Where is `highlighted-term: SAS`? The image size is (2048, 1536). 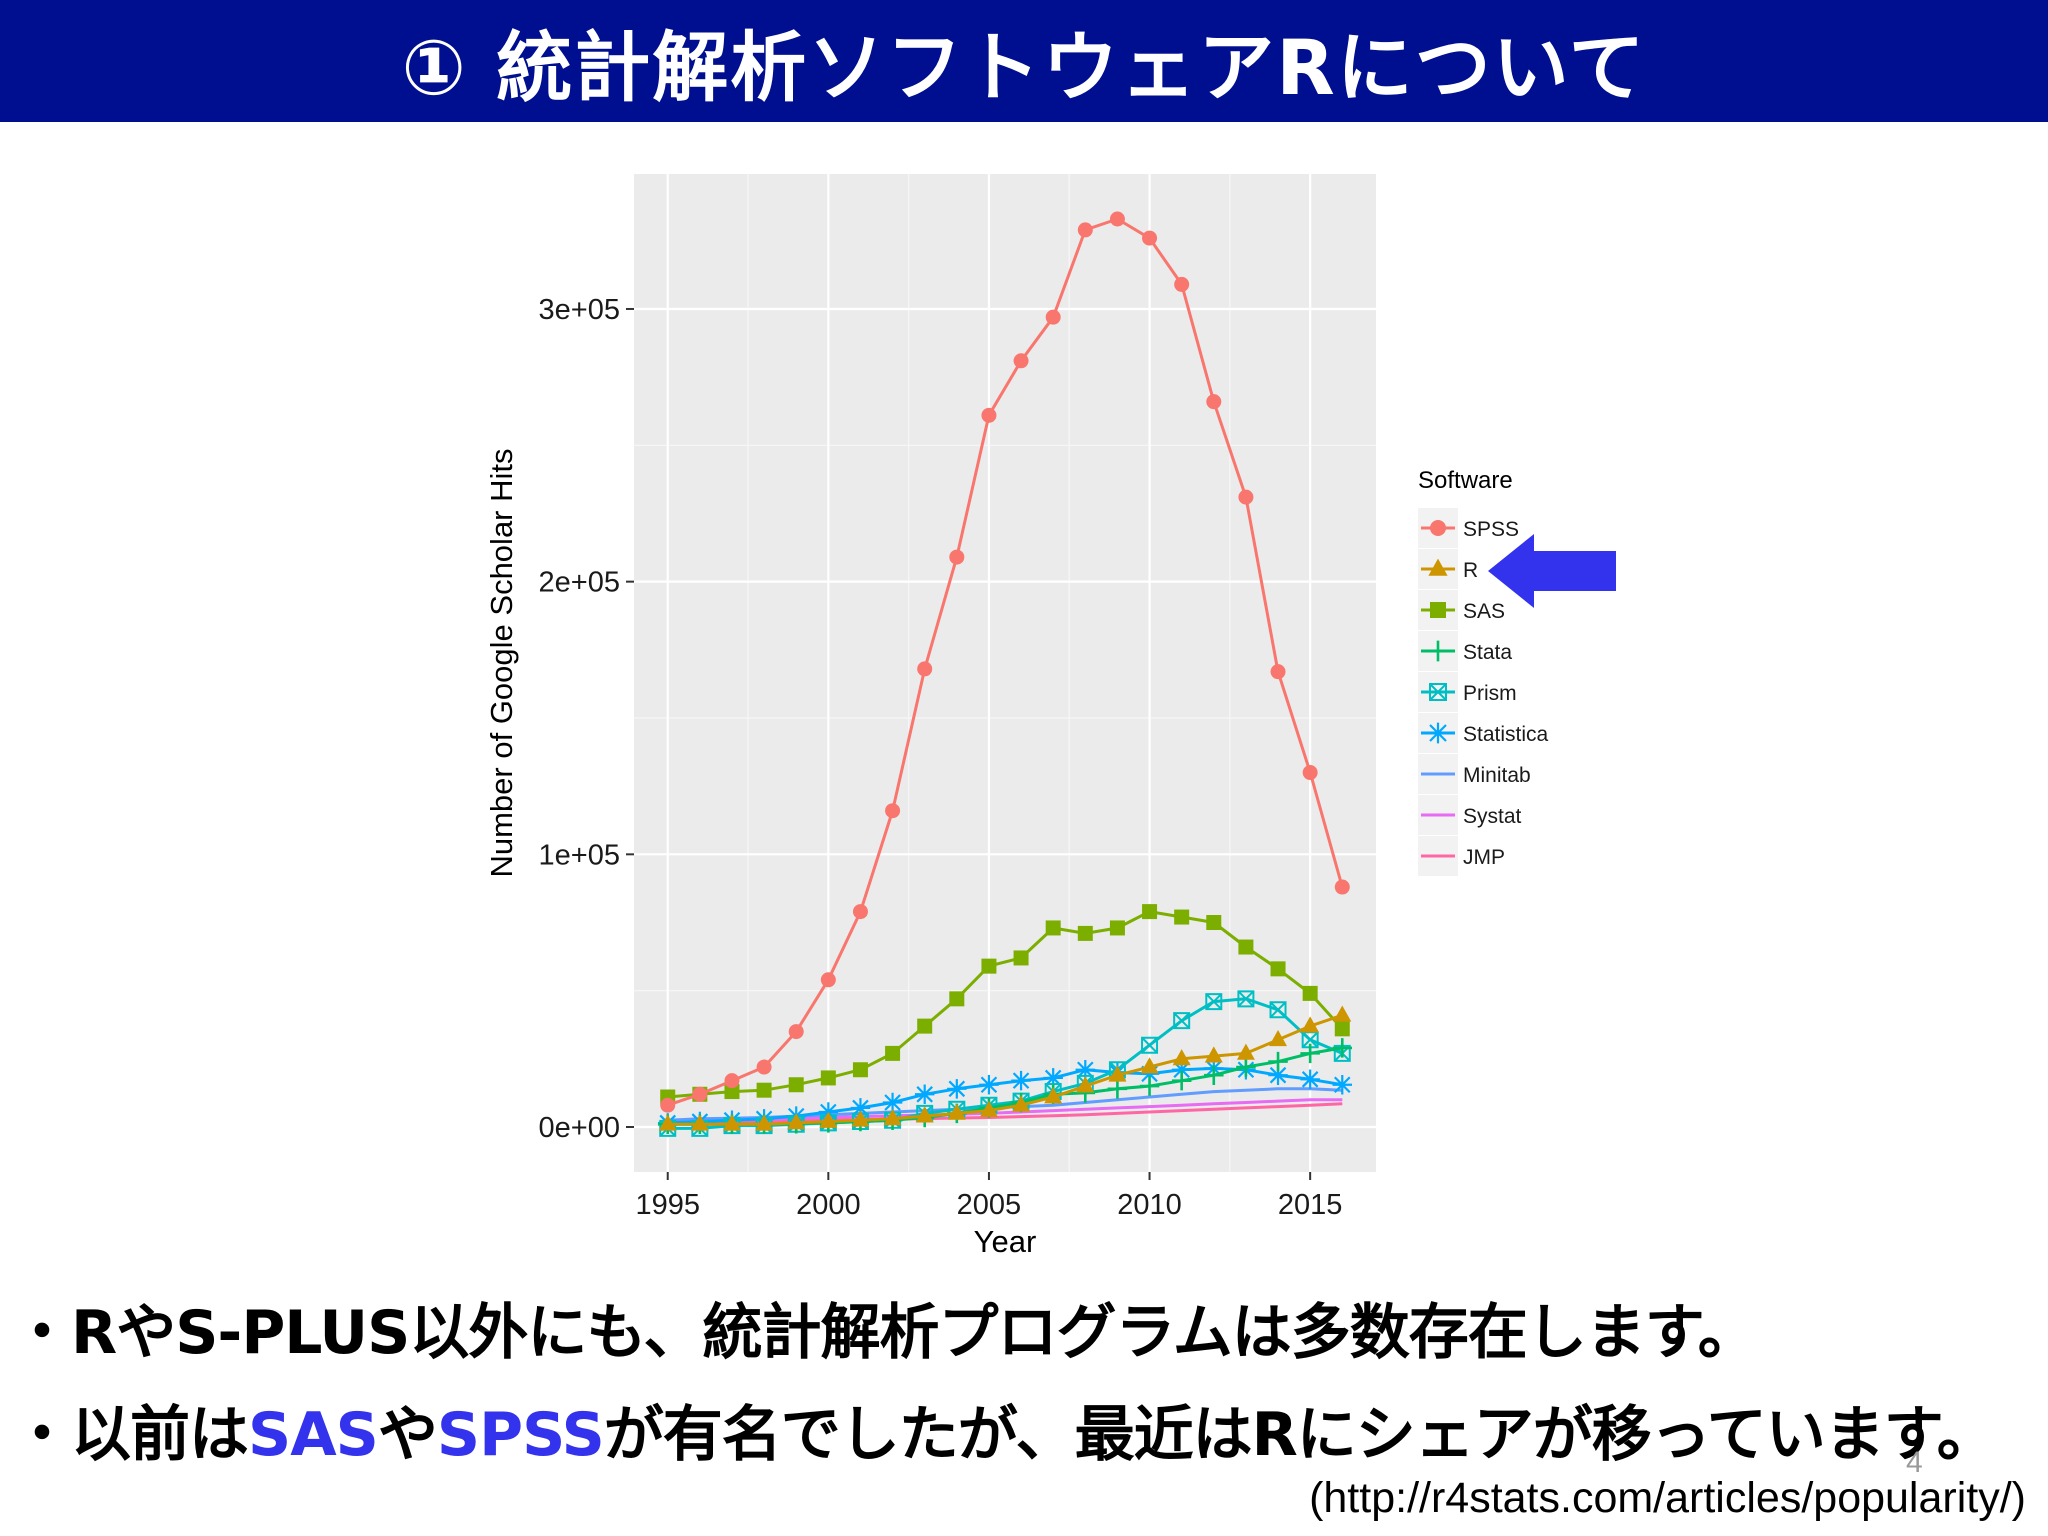
highlighted-term: SAS is located at coordinates (313, 1435).